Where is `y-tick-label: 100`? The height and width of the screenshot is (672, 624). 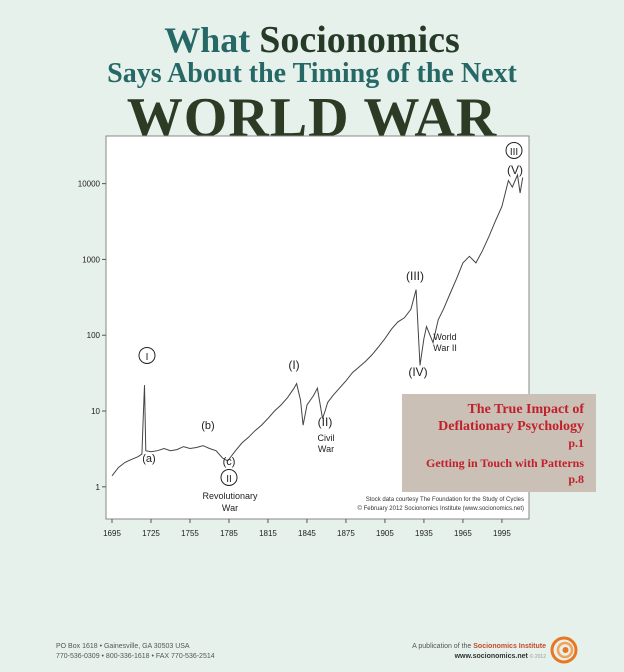
y-tick-label: 100 is located at coordinates (94, 335).